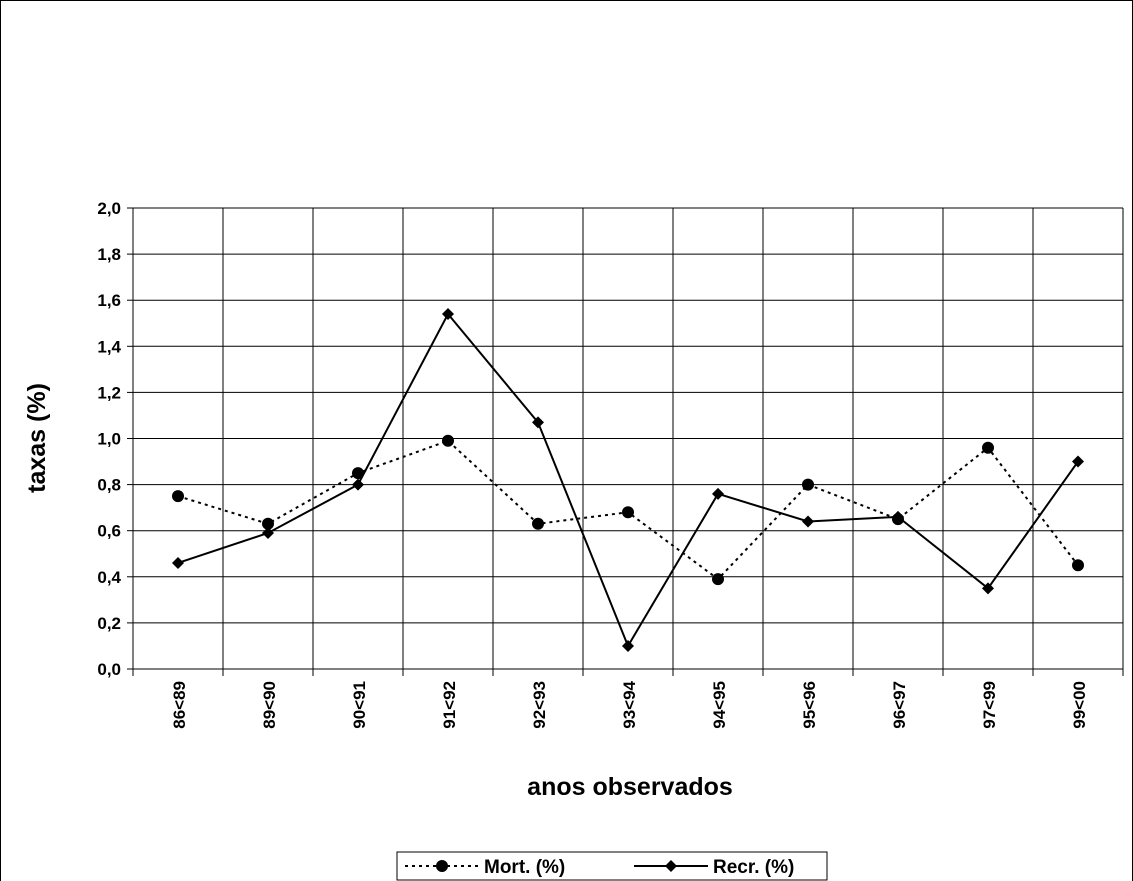 This screenshot has width=1133, height=881. I want to click on legend-label-recr: Recr. (%), so click(753, 867).